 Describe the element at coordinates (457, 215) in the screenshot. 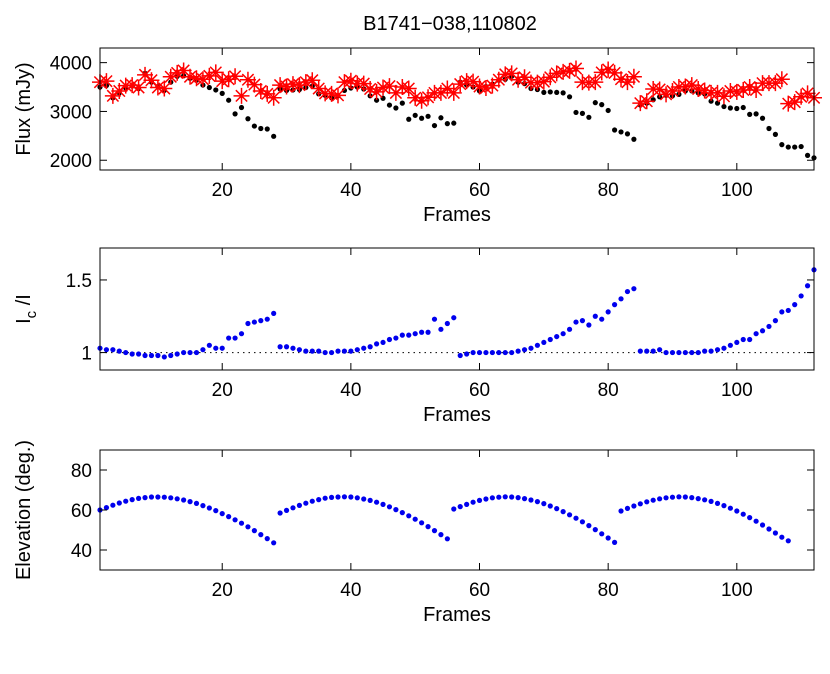

I see `x-axis-label: Frames` at that location.